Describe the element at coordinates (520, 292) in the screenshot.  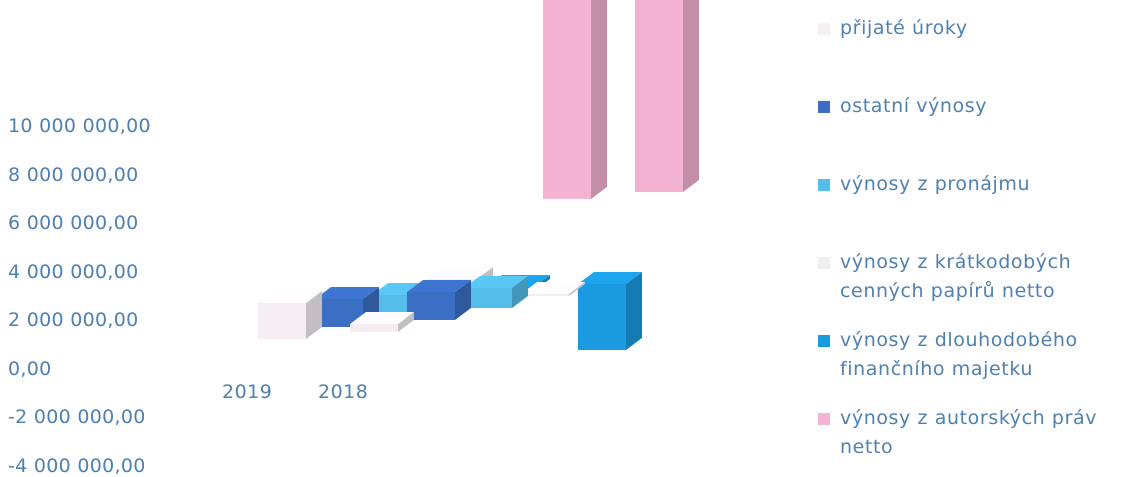
I see `bar-series-2-cat-1-side` at that location.